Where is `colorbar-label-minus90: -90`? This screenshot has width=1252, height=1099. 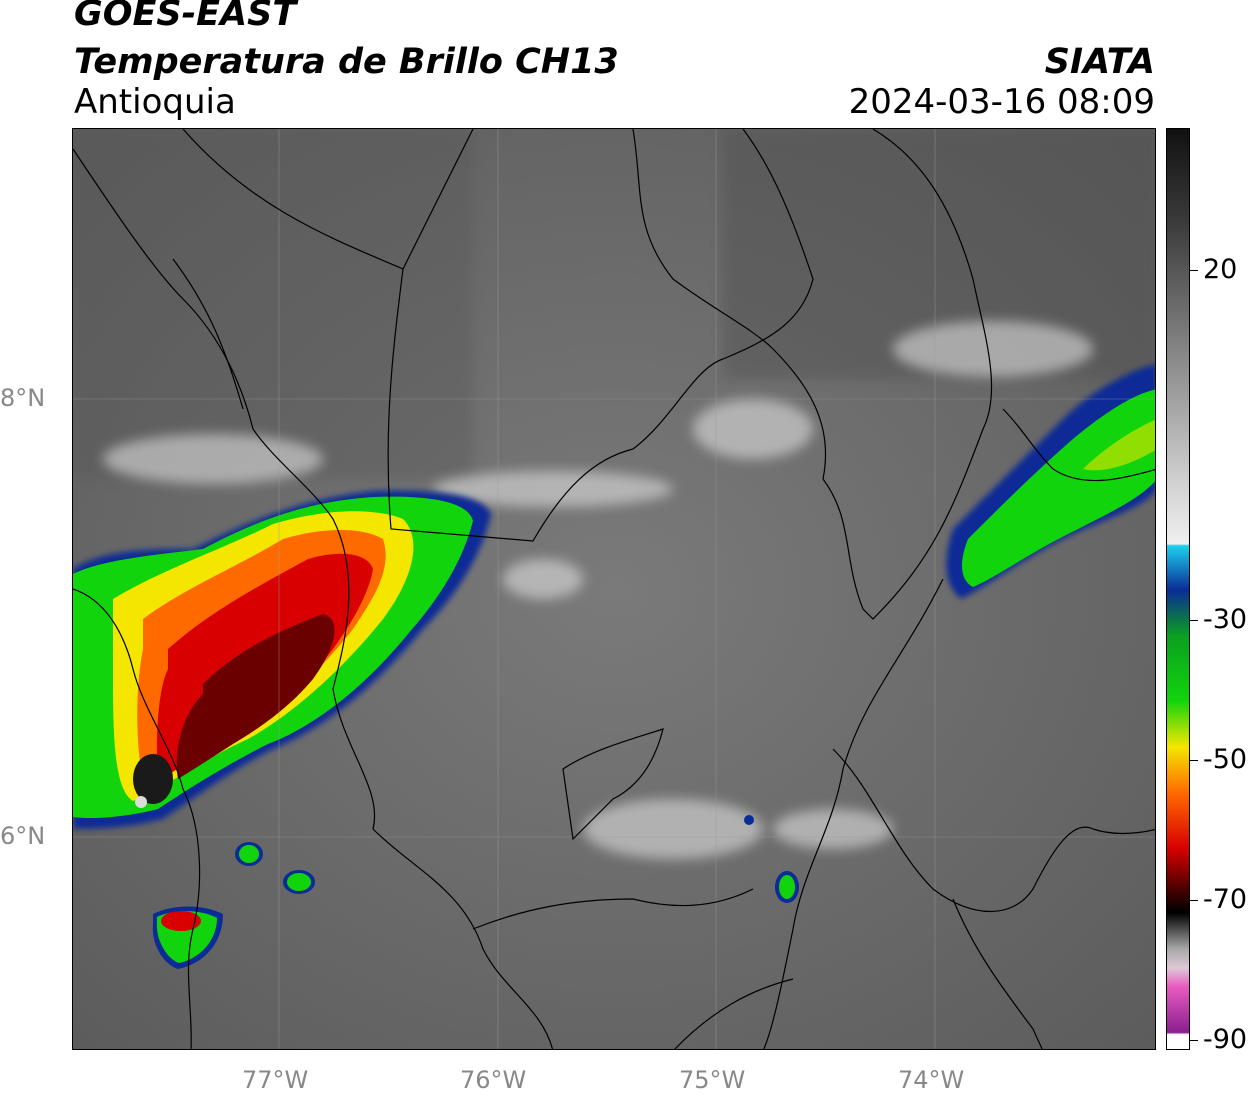 colorbar-label-minus90: -90 is located at coordinates (1225, 1039).